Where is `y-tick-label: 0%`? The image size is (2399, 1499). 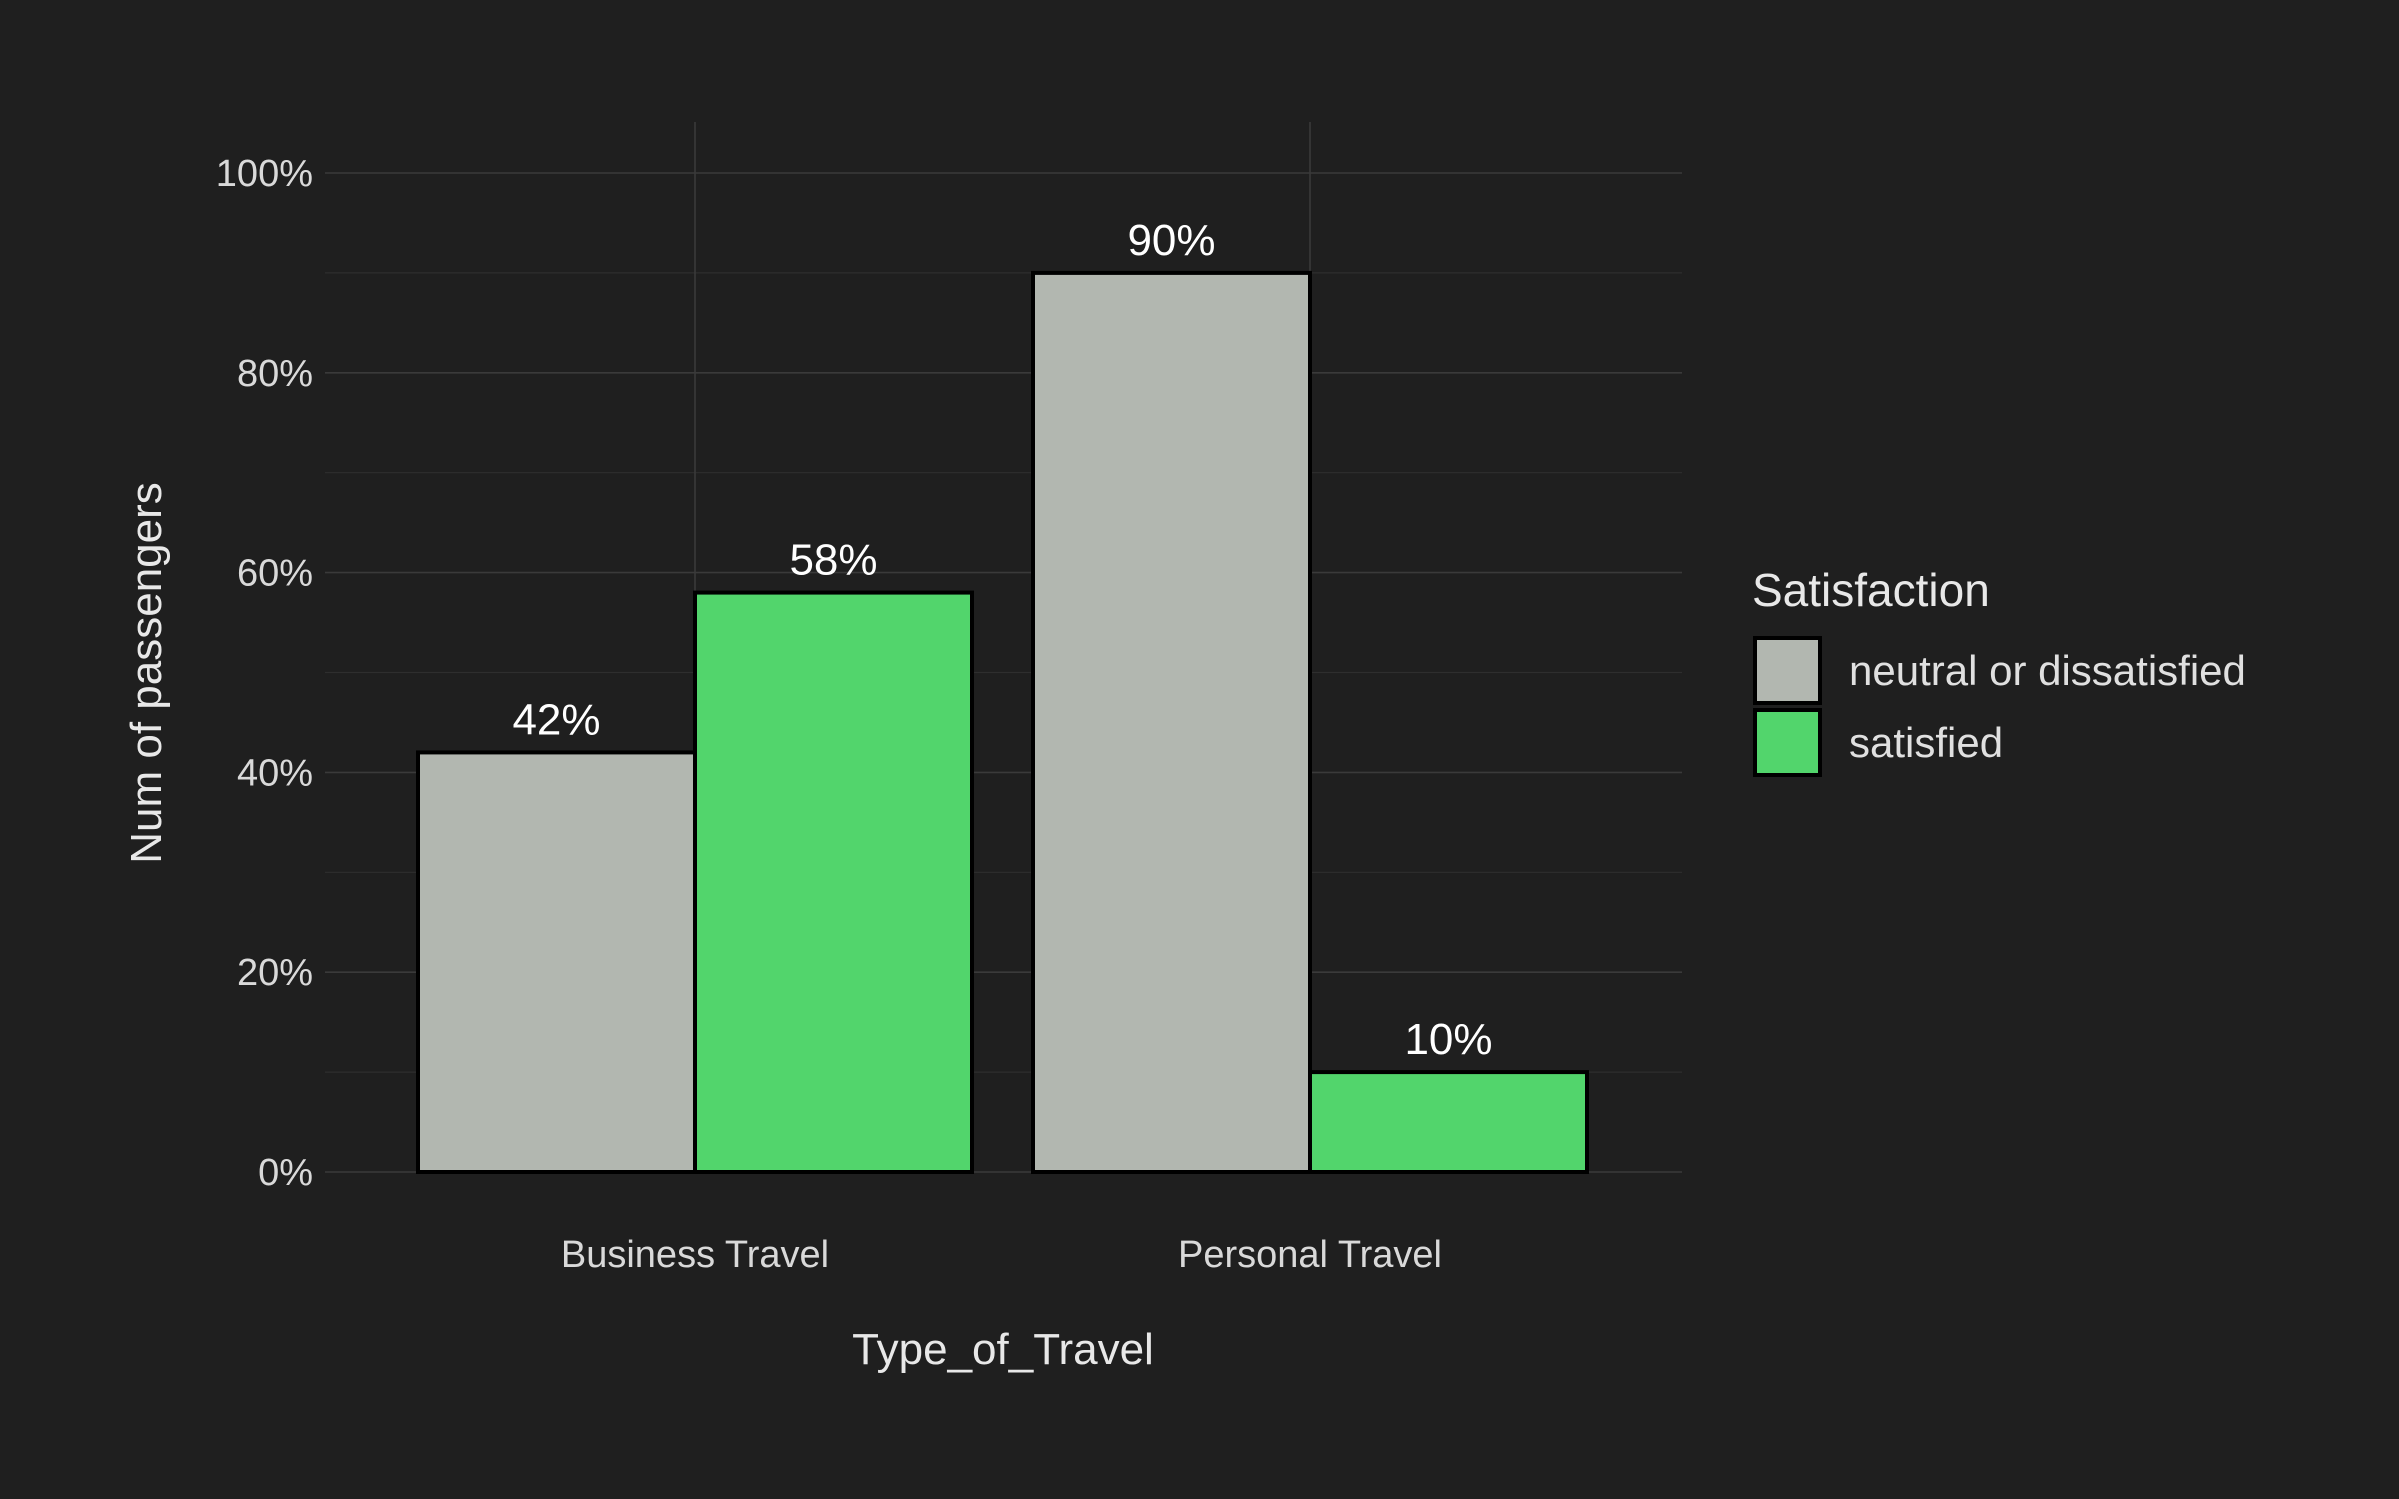 y-tick-label: 0% is located at coordinates (285, 1173).